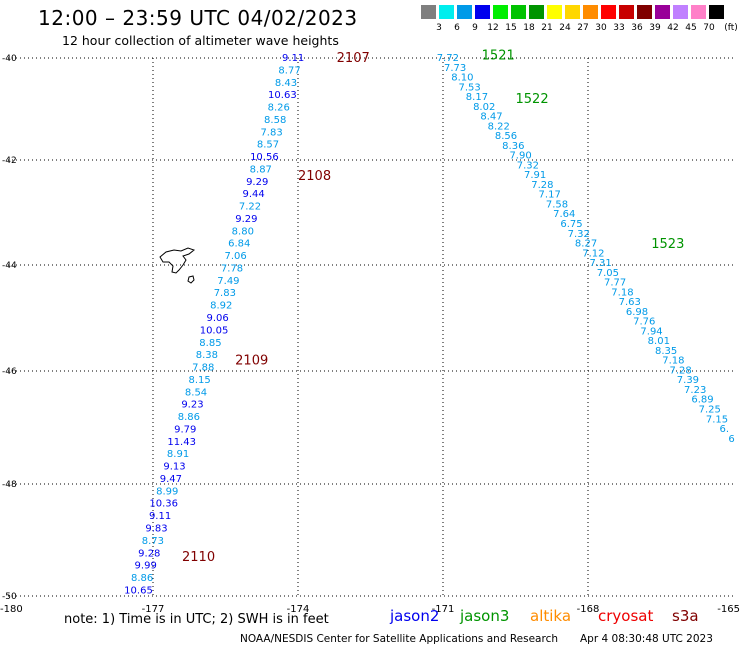 The width and height of the screenshot is (740, 650). What do you see at coordinates (261, 169) in the screenshot?
I see `wave-height-label: 8.87` at bounding box center [261, 169].